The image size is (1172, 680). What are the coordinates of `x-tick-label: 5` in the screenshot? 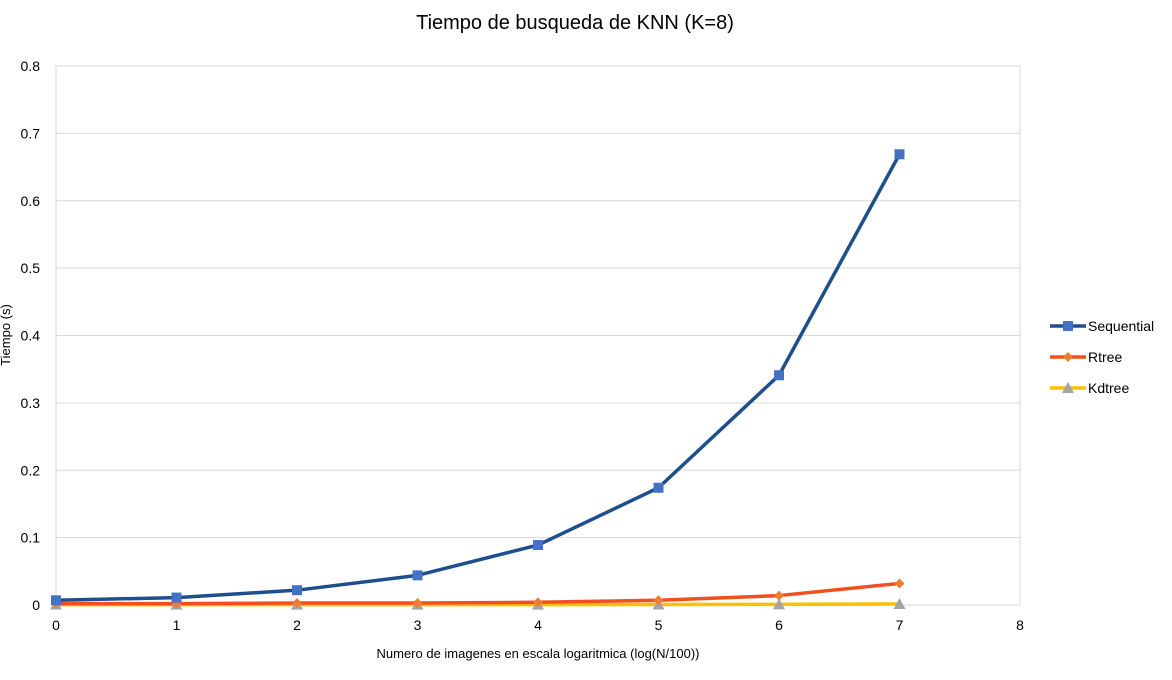 It's located at (659, 625).